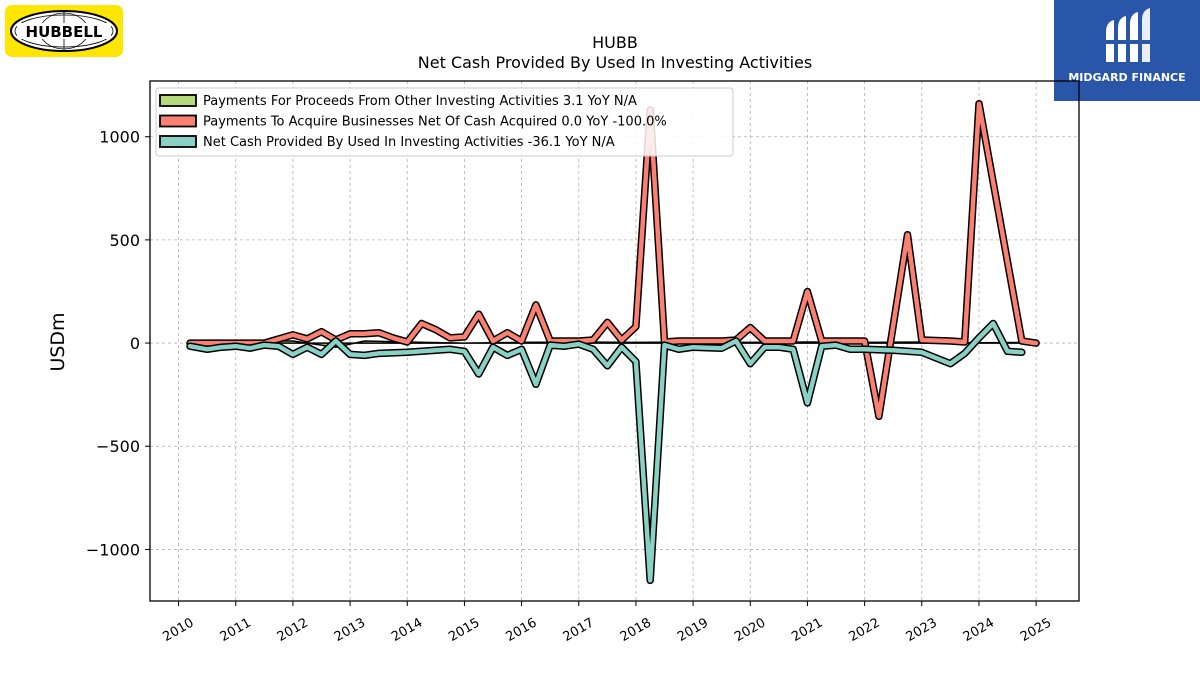 The width and height of the screenshot is (1200, 675). I want to click on hubbell-logo: HUBBELL, so click(64, 31).